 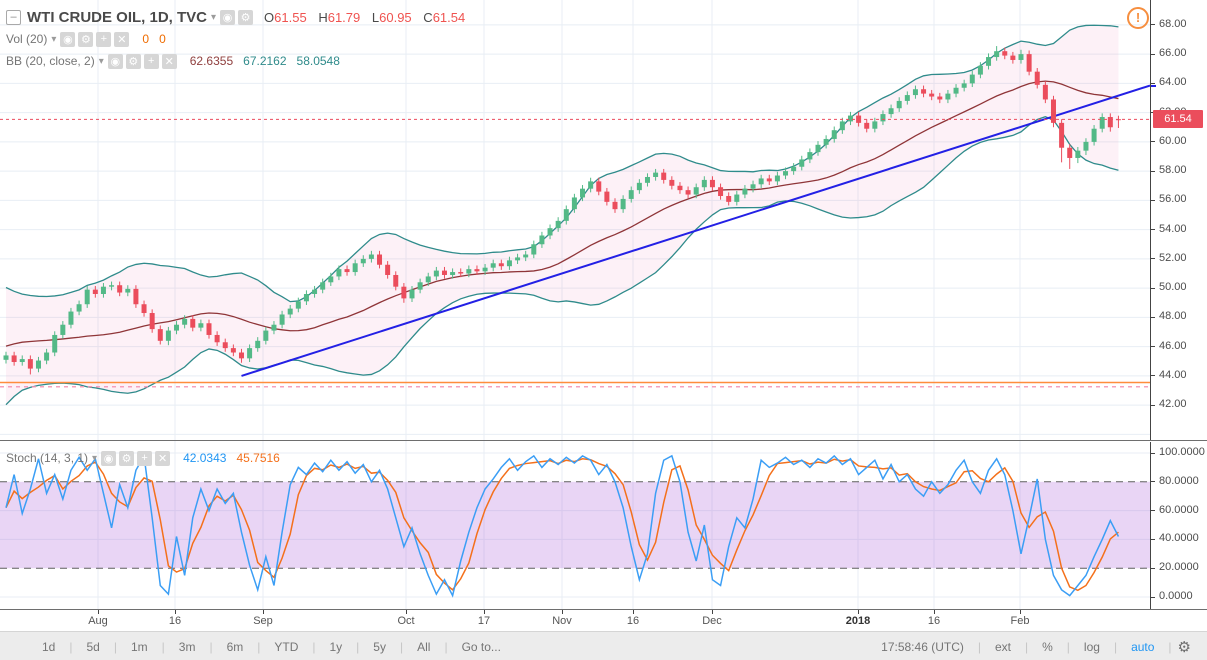 I want to click on log-button: log, so click(x=1091, y=646).